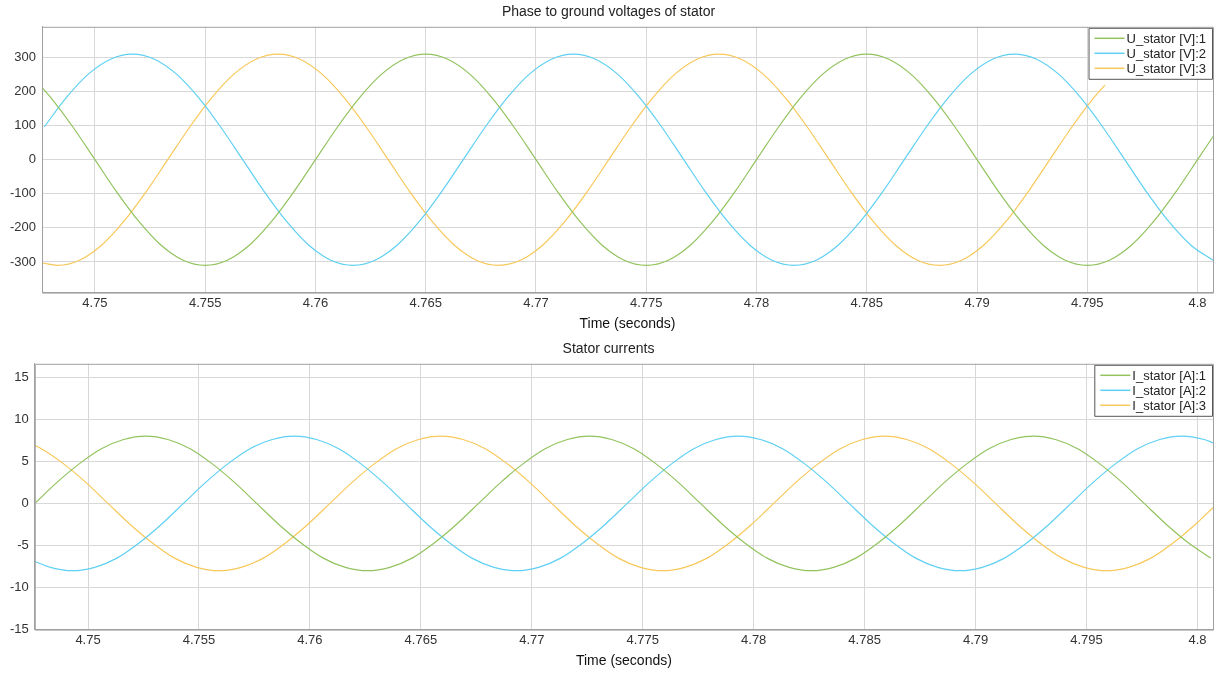  I want to click on legend-label: I_stator [A]:2, so click(1169, 390).